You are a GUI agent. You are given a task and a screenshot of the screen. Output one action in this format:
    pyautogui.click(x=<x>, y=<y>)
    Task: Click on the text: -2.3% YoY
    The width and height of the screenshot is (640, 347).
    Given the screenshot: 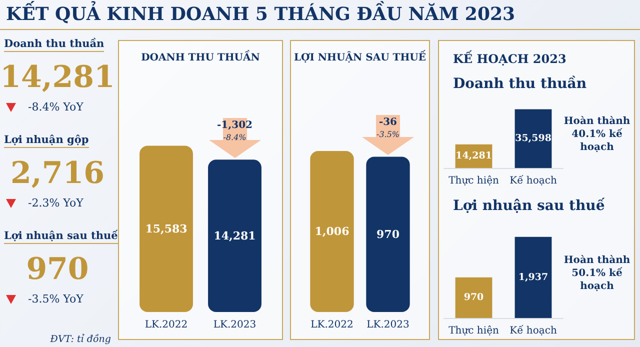 What is the action you would take?
    pyautogui.click(x=56, y=203)
    